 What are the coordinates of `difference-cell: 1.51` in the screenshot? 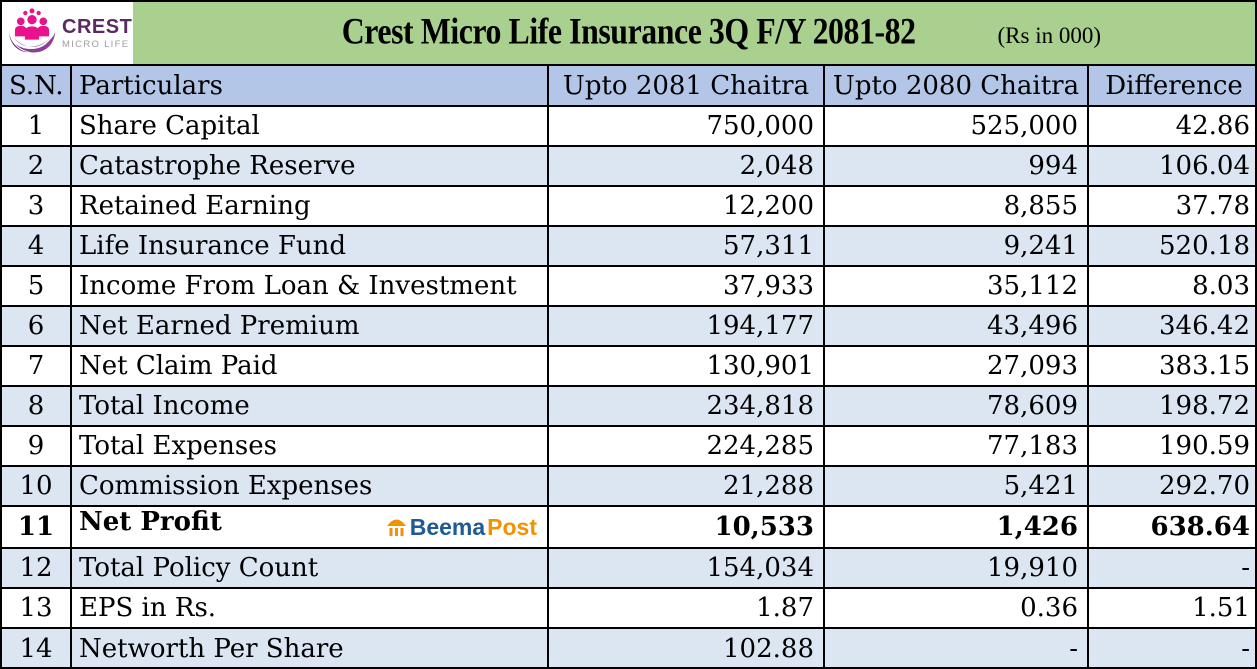 It's located at (1171, 608).